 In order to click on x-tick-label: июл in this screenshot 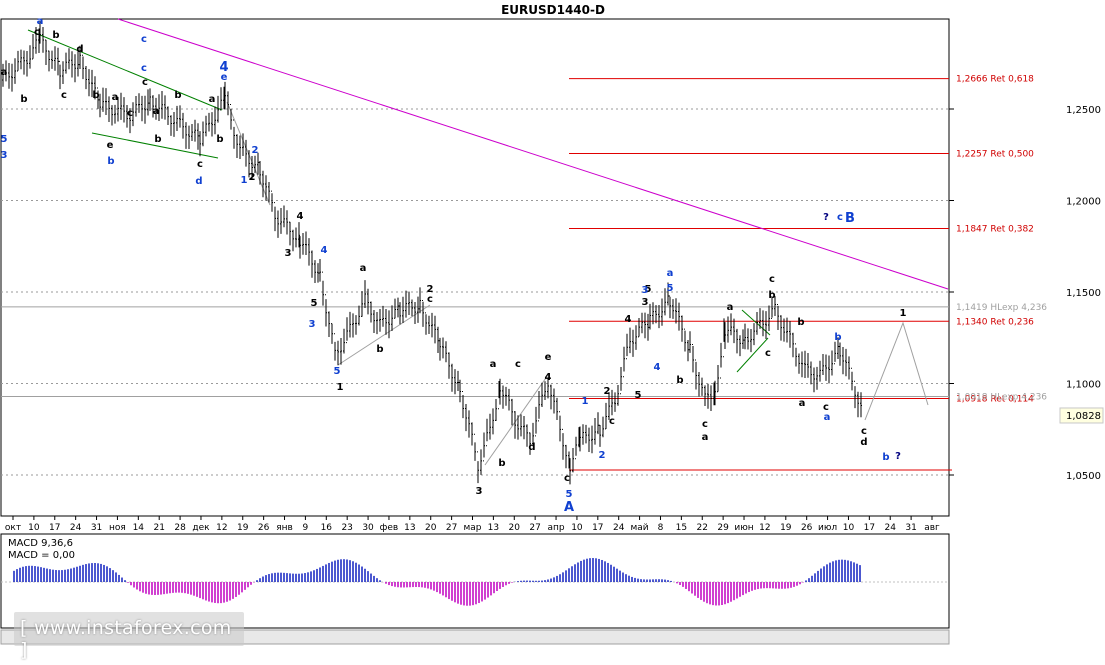, I will do `click(827, 528)`.